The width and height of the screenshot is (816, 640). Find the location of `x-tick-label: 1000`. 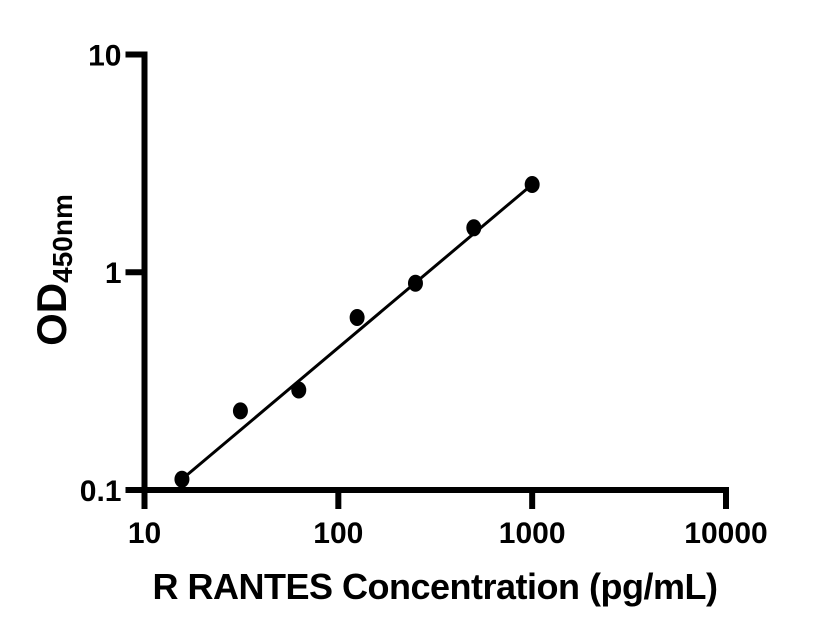

x-tick-label: 1000 is located at coordinates (532, 533).